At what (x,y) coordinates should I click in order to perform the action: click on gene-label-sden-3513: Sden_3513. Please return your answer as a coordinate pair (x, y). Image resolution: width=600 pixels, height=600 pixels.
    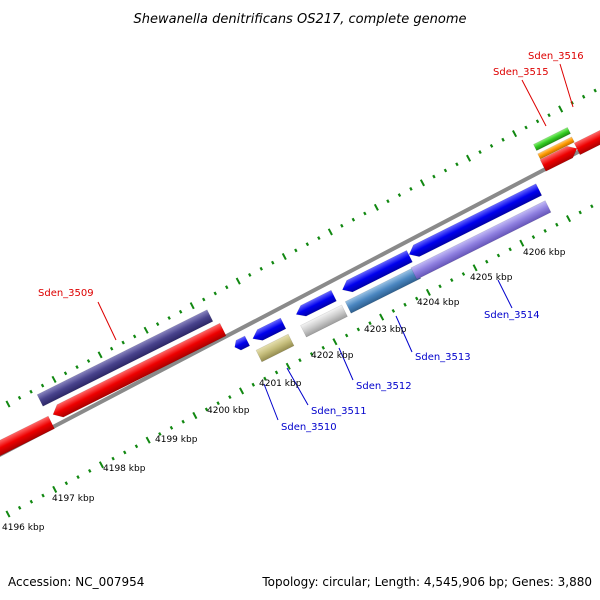
    Looking at the image, I should click on (443, 357).